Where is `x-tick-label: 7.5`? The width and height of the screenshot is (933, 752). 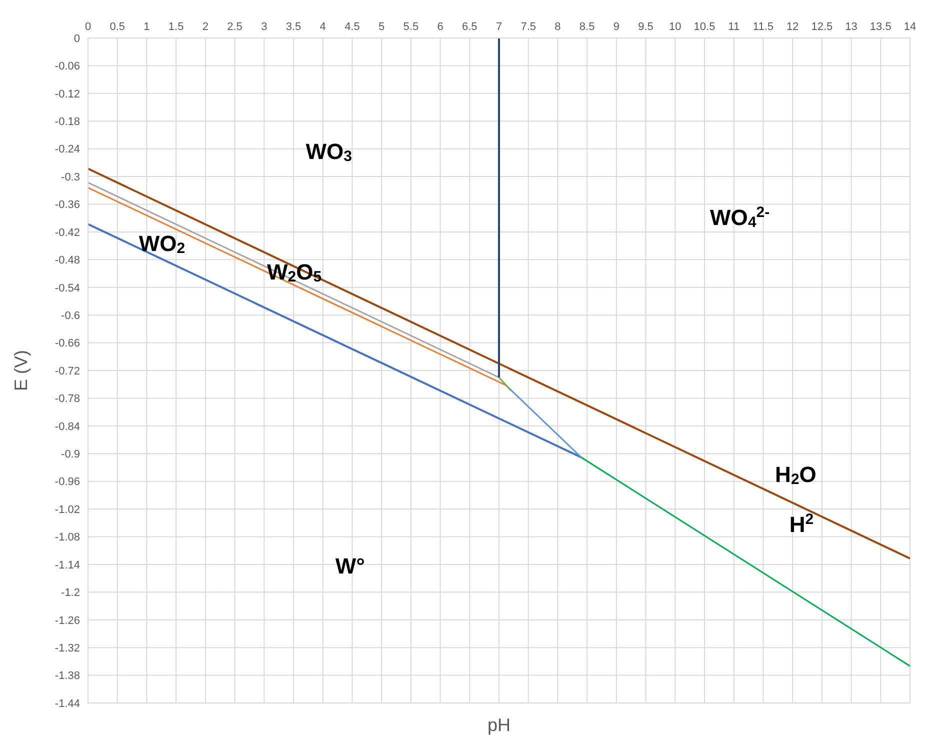
x-tick-label: 7.5 is located at coordinates (528, 27).